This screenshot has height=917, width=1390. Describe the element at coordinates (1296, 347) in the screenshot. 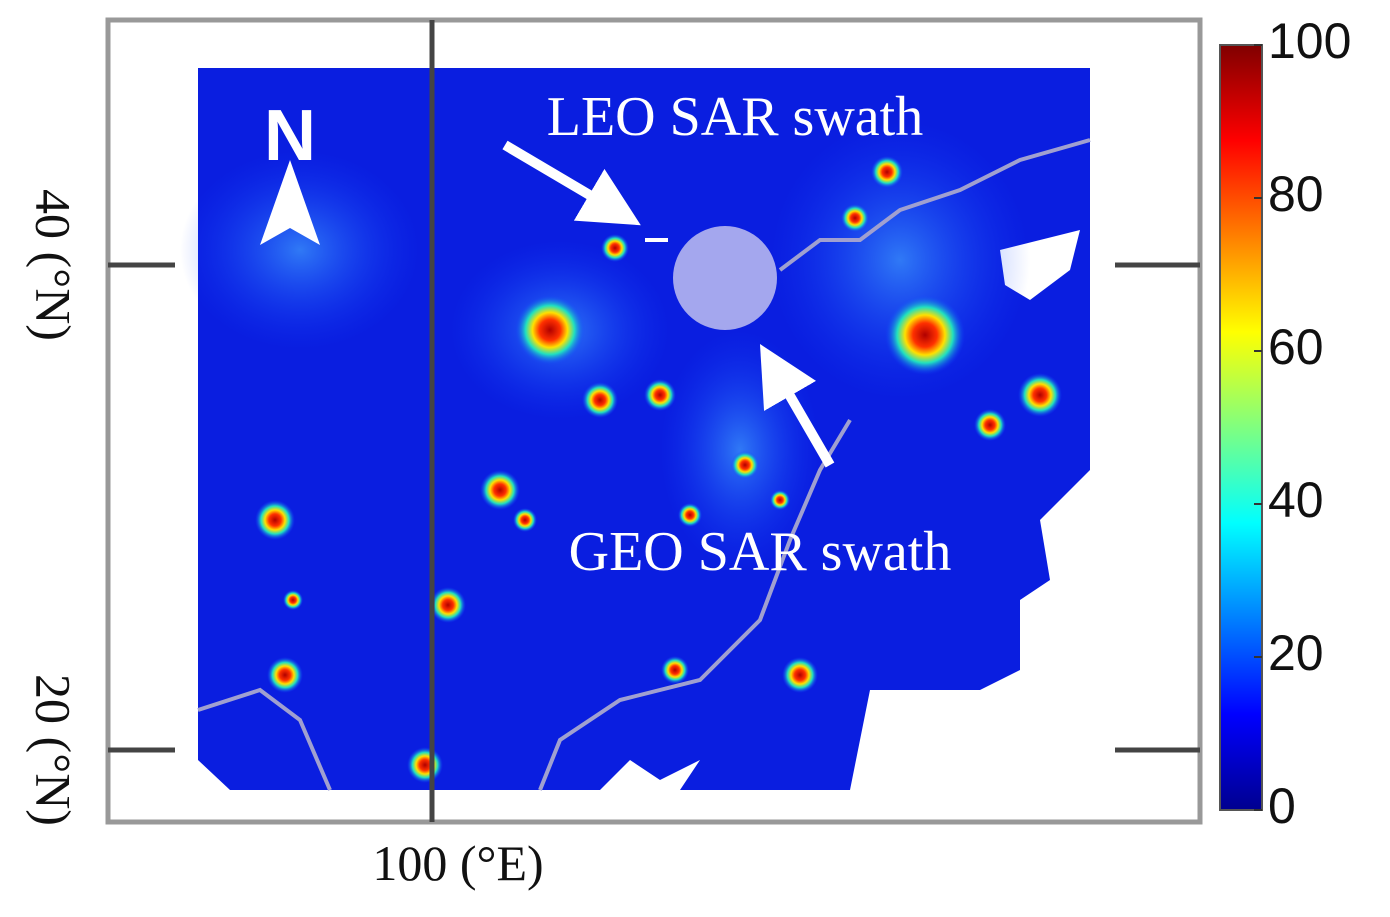

I see `colorbar-tick-label: 60` at that location.